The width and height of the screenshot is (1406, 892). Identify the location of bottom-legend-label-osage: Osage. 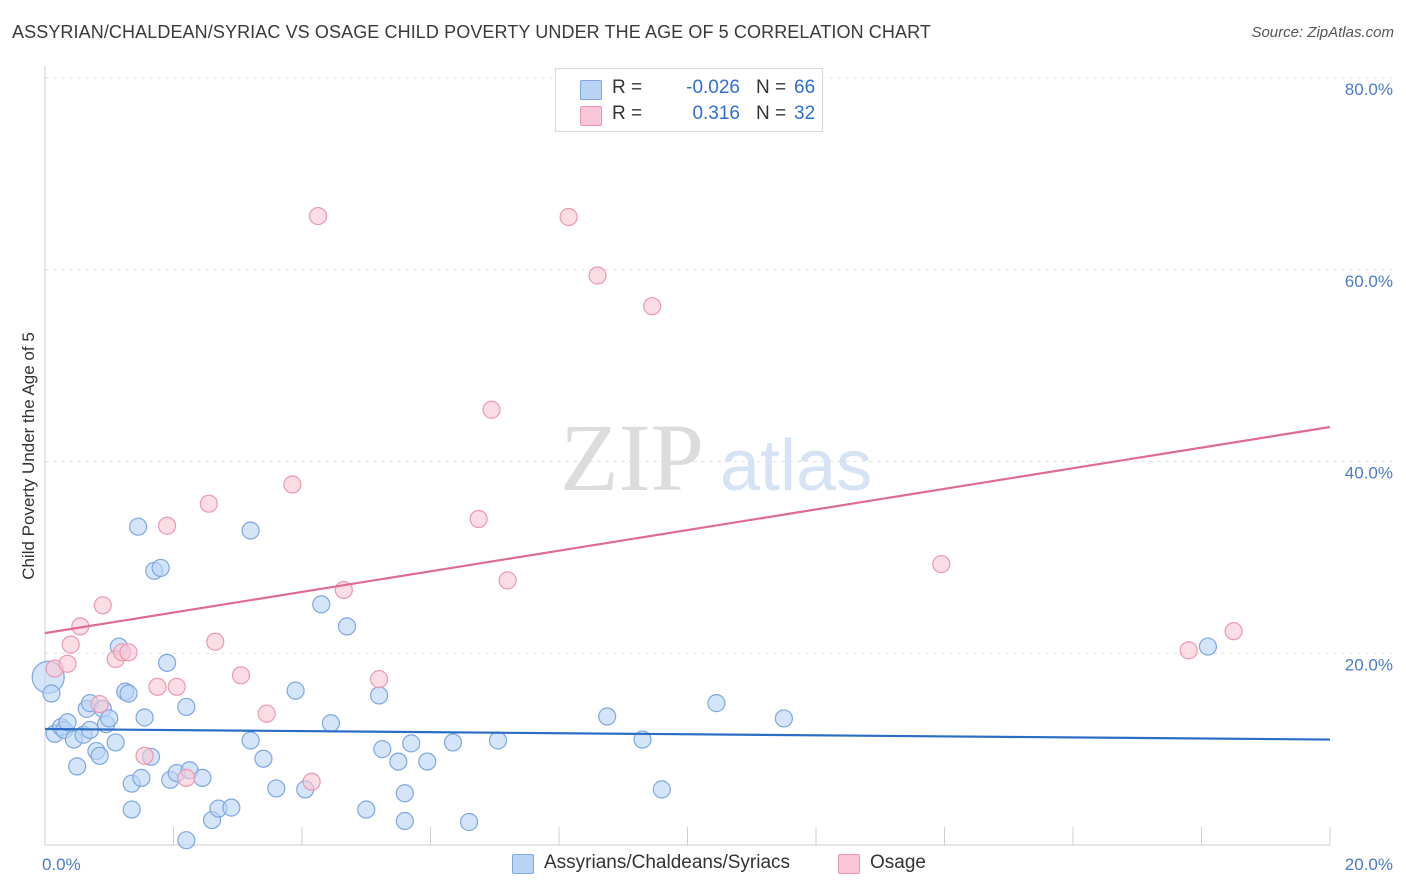
(898, 862).